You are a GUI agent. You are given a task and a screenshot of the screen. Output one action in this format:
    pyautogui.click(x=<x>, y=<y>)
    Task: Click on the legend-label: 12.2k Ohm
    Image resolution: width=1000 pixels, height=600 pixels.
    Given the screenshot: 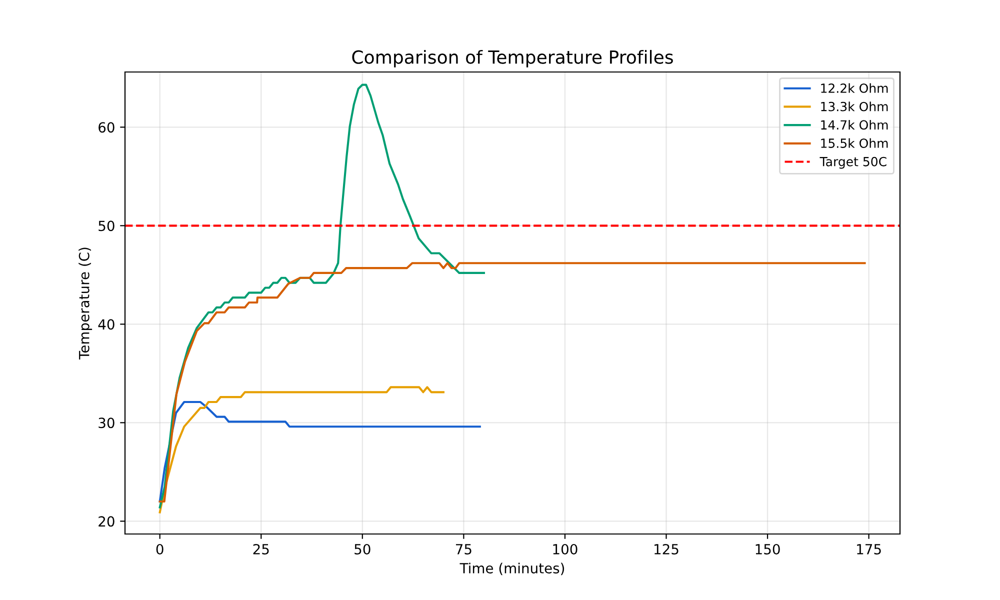 What is the action you would take?
    pyautogui.click(x=854, y=88)
    